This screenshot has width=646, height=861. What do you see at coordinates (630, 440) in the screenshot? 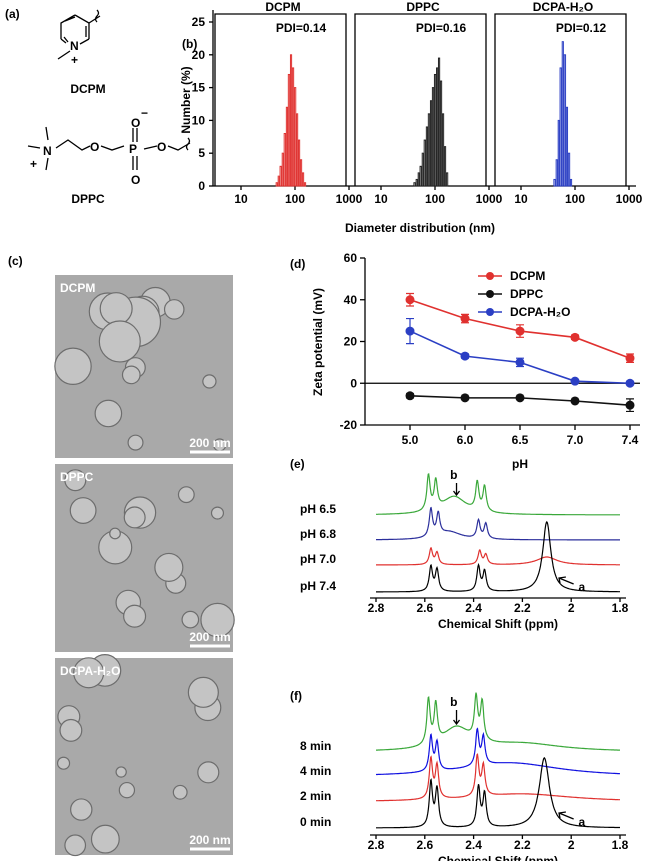
I see `x-tick-label: 7.4` at bounding box center [630, 440].